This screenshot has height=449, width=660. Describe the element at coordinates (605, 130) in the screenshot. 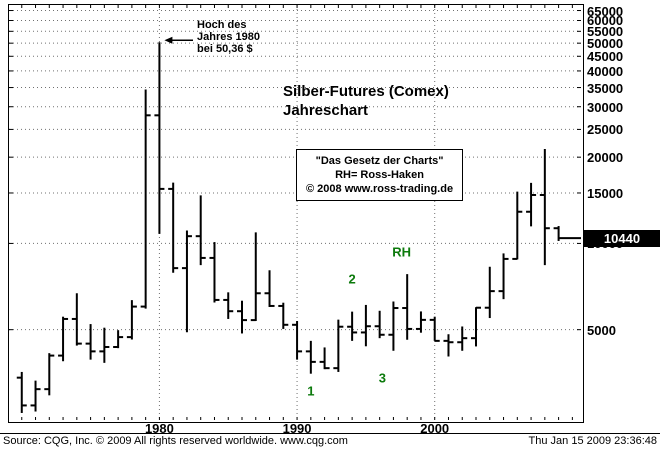

I see `y-axis-label: 25000` at that location.